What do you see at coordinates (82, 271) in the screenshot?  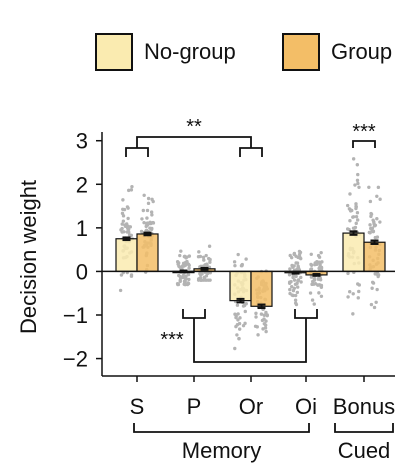 I see `y-tick-label: 0` at bounding box center [82, 271].